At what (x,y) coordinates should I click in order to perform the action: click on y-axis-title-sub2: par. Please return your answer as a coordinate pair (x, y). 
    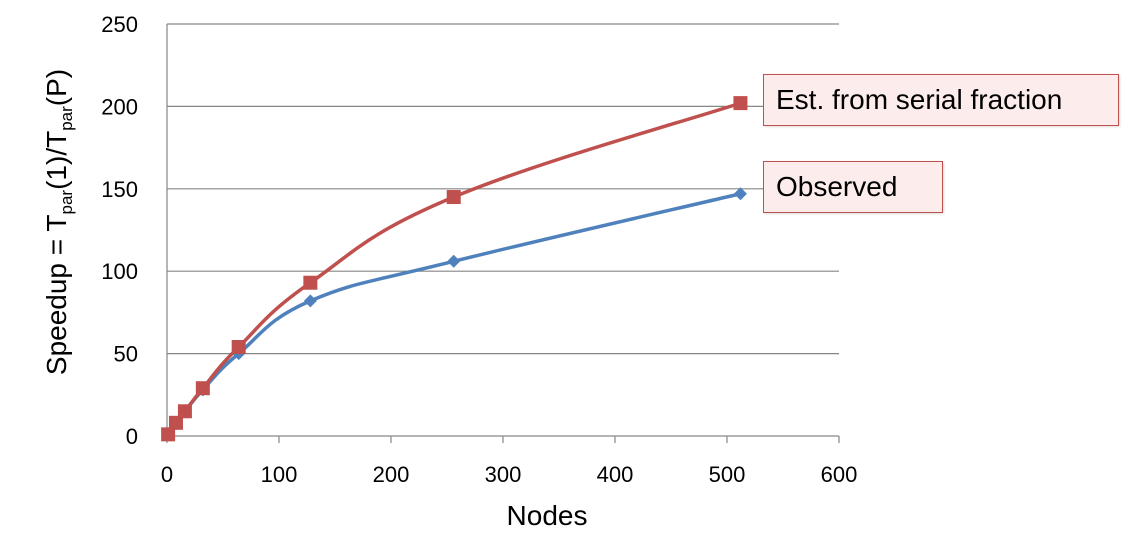
    Looking at the image, I should click on (66, 118).